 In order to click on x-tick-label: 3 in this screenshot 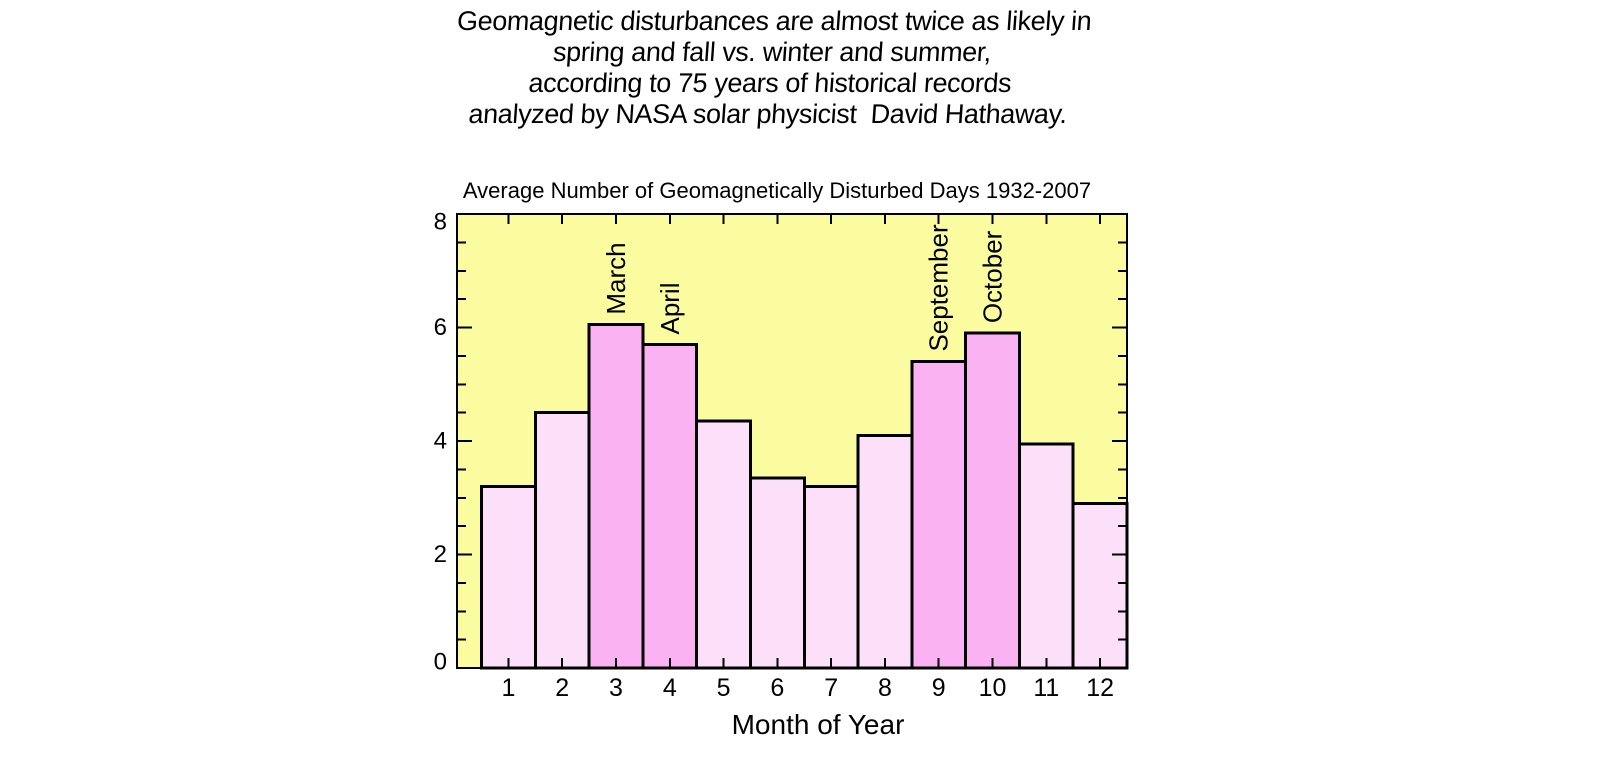, I will do `click(616, 688)`.